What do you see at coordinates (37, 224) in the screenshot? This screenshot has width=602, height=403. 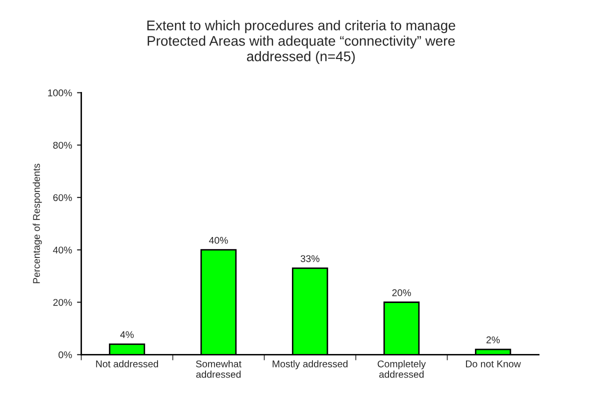 I see `y-axis-title: Percentage of Respondents` at bounding box center [37, 224].